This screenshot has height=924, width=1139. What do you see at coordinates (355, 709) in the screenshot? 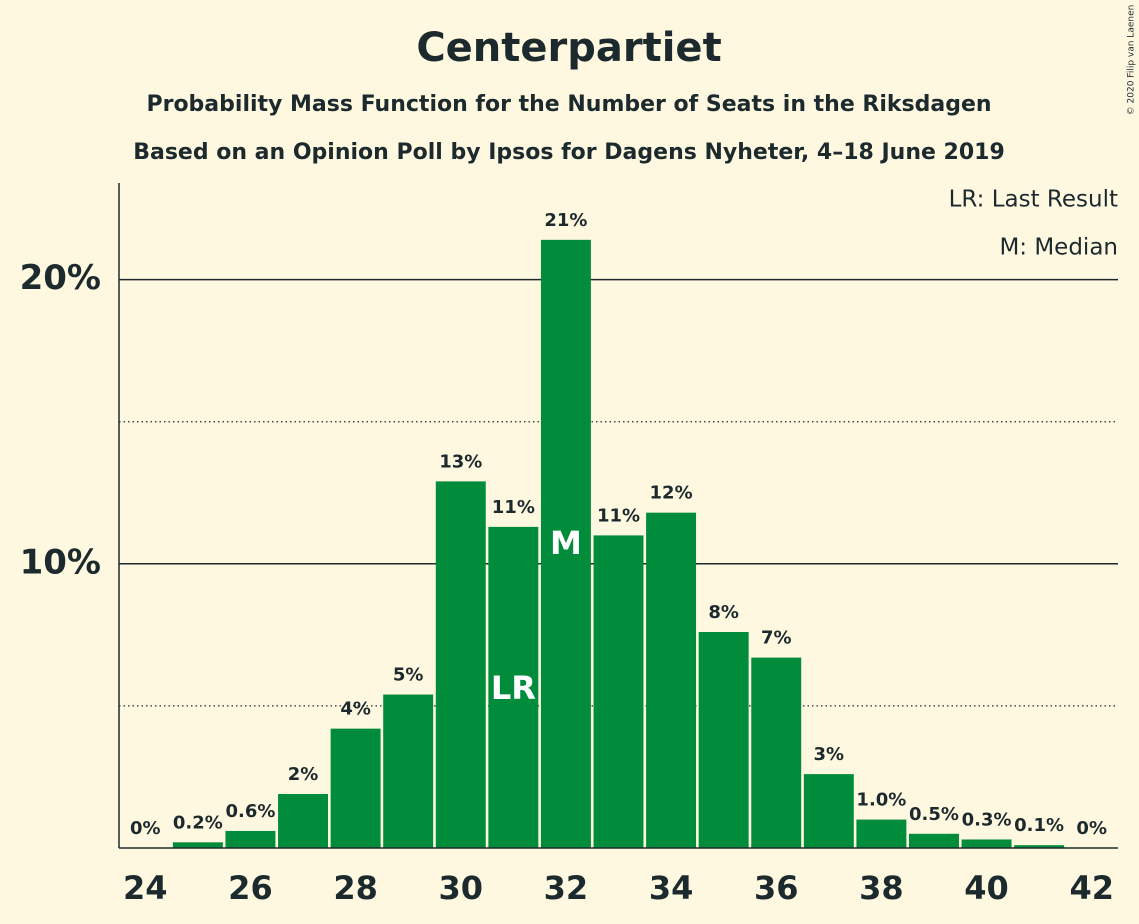
I see `value-label: 4%` at bounding box center [355, 709].